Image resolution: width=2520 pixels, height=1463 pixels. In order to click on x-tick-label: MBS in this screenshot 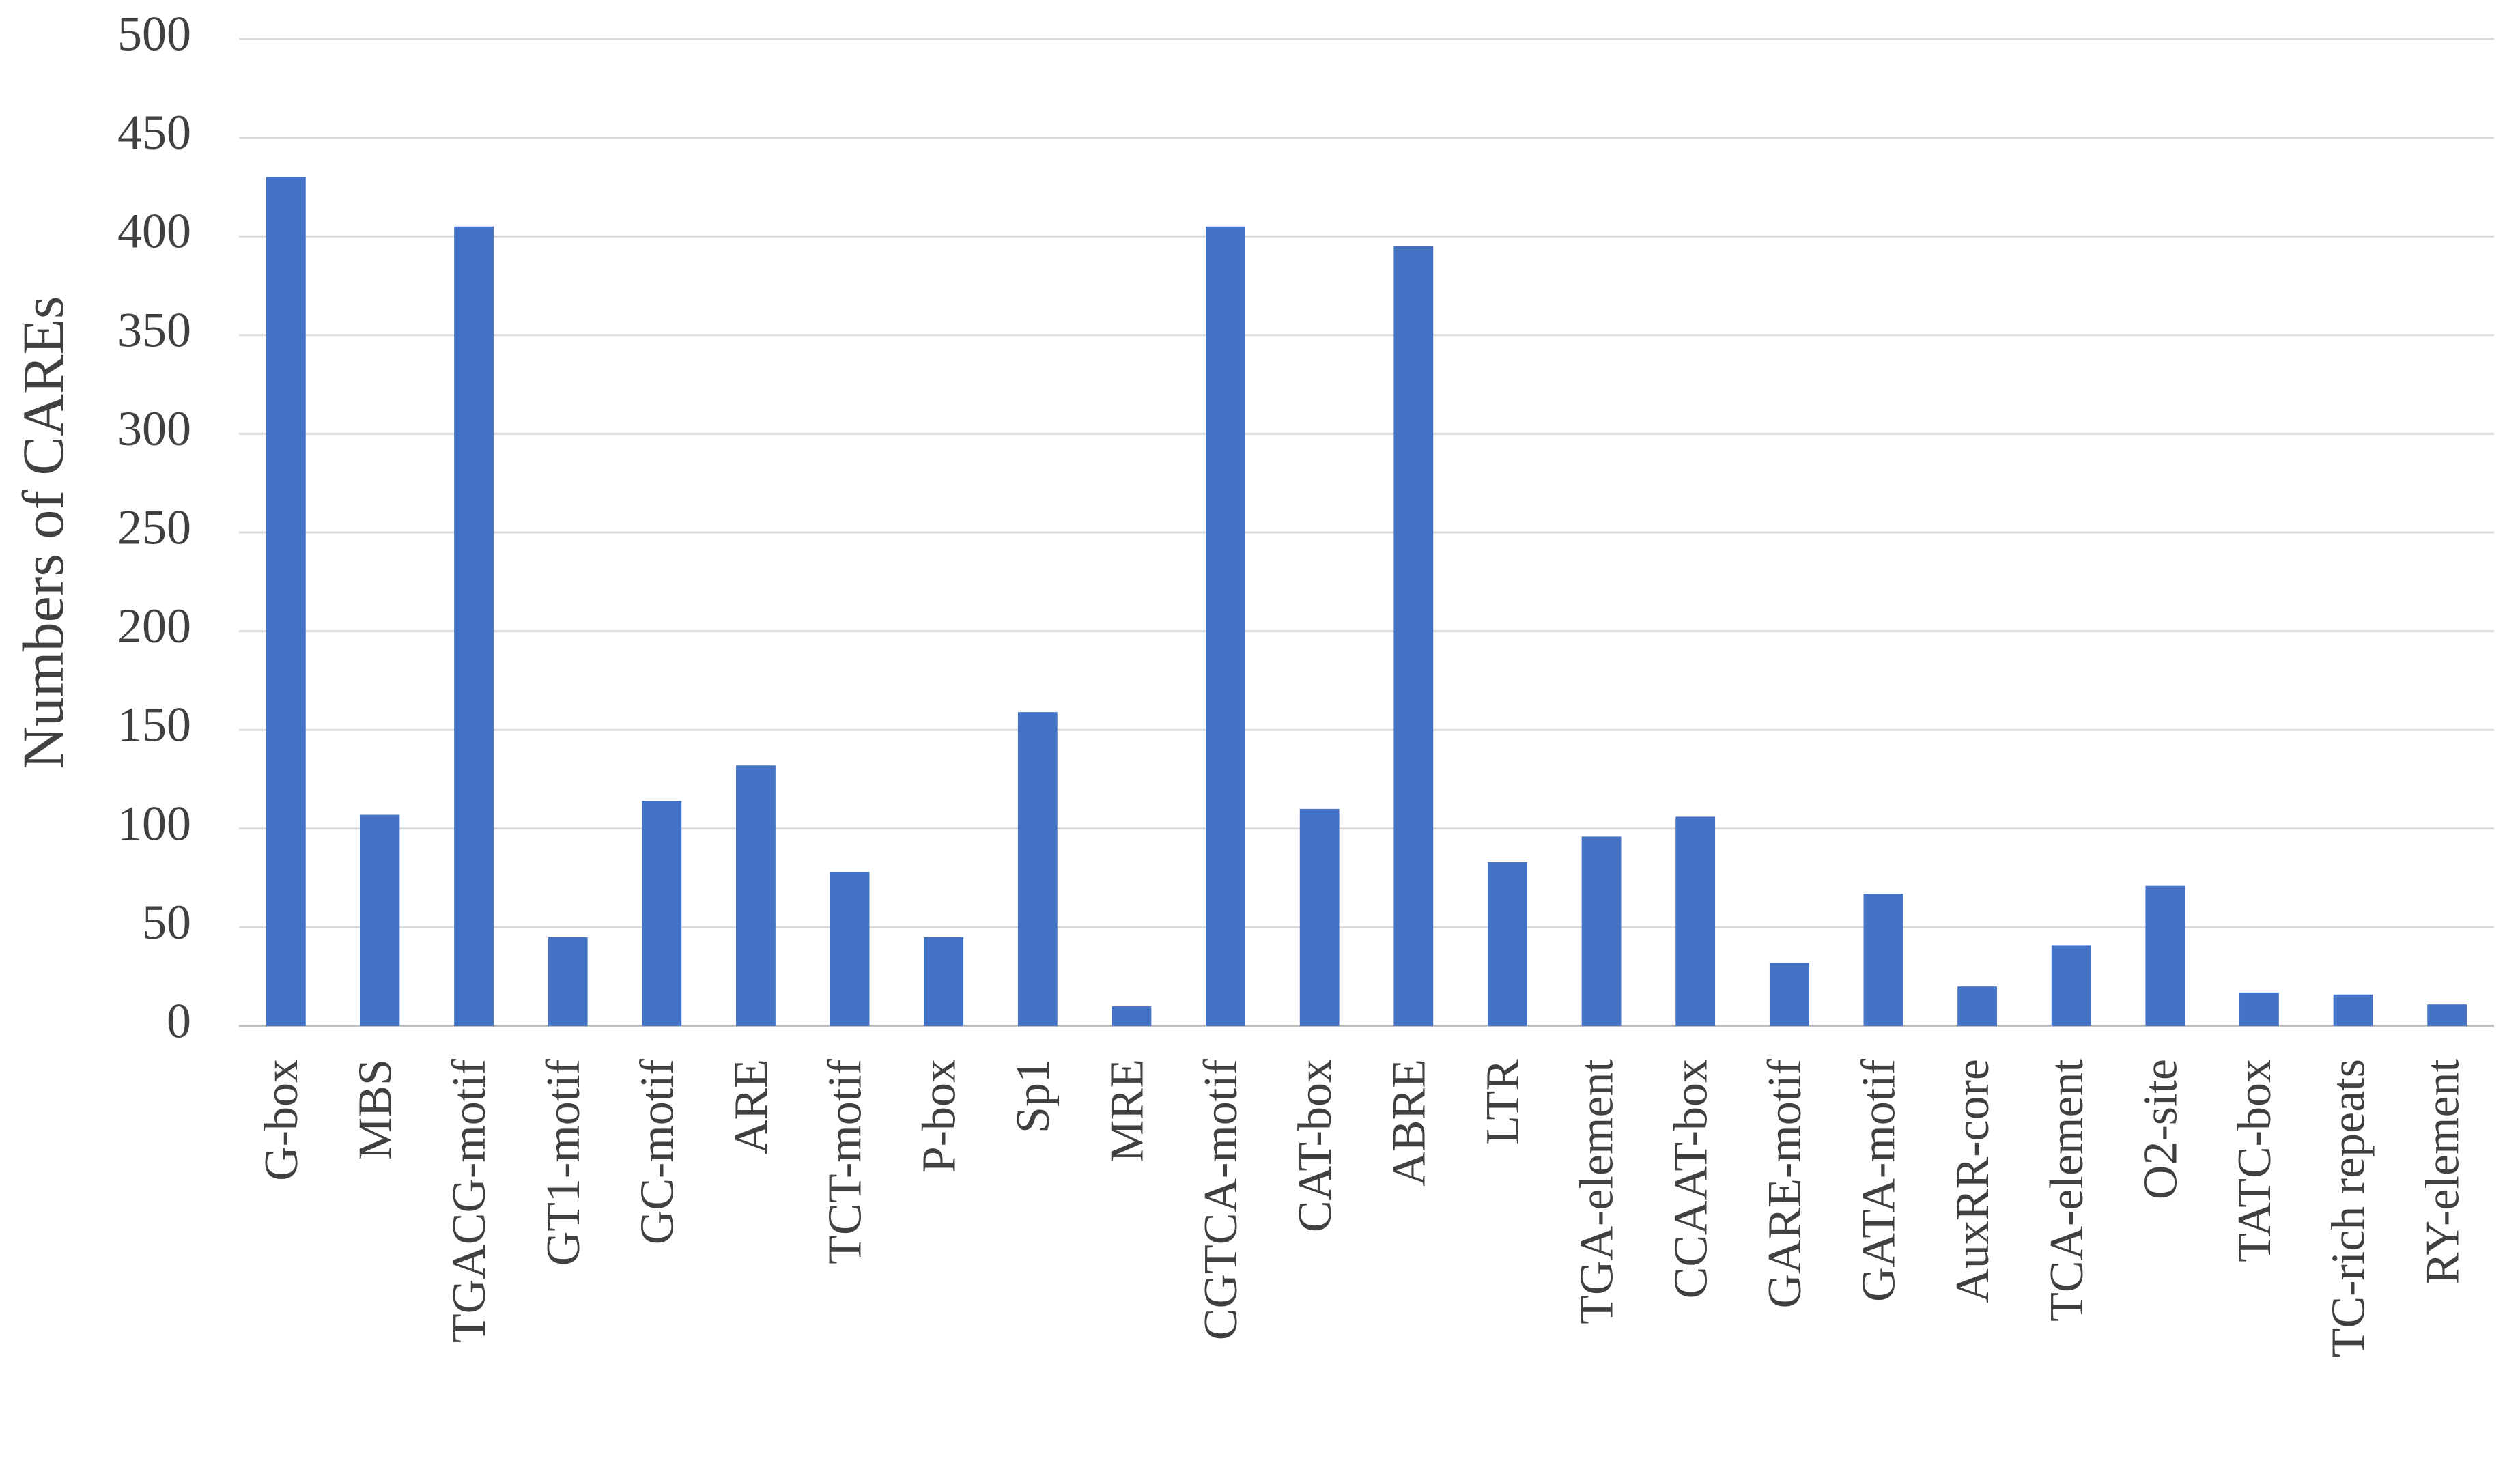, I will do `click(376, 1109)`.